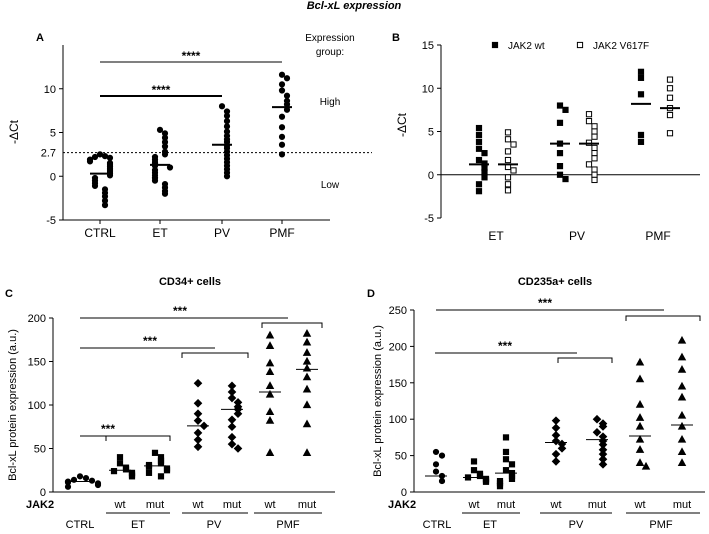 The image size is (709, 534). I want to click on panel-a-x-tick-label: PV, so click(222, 233).